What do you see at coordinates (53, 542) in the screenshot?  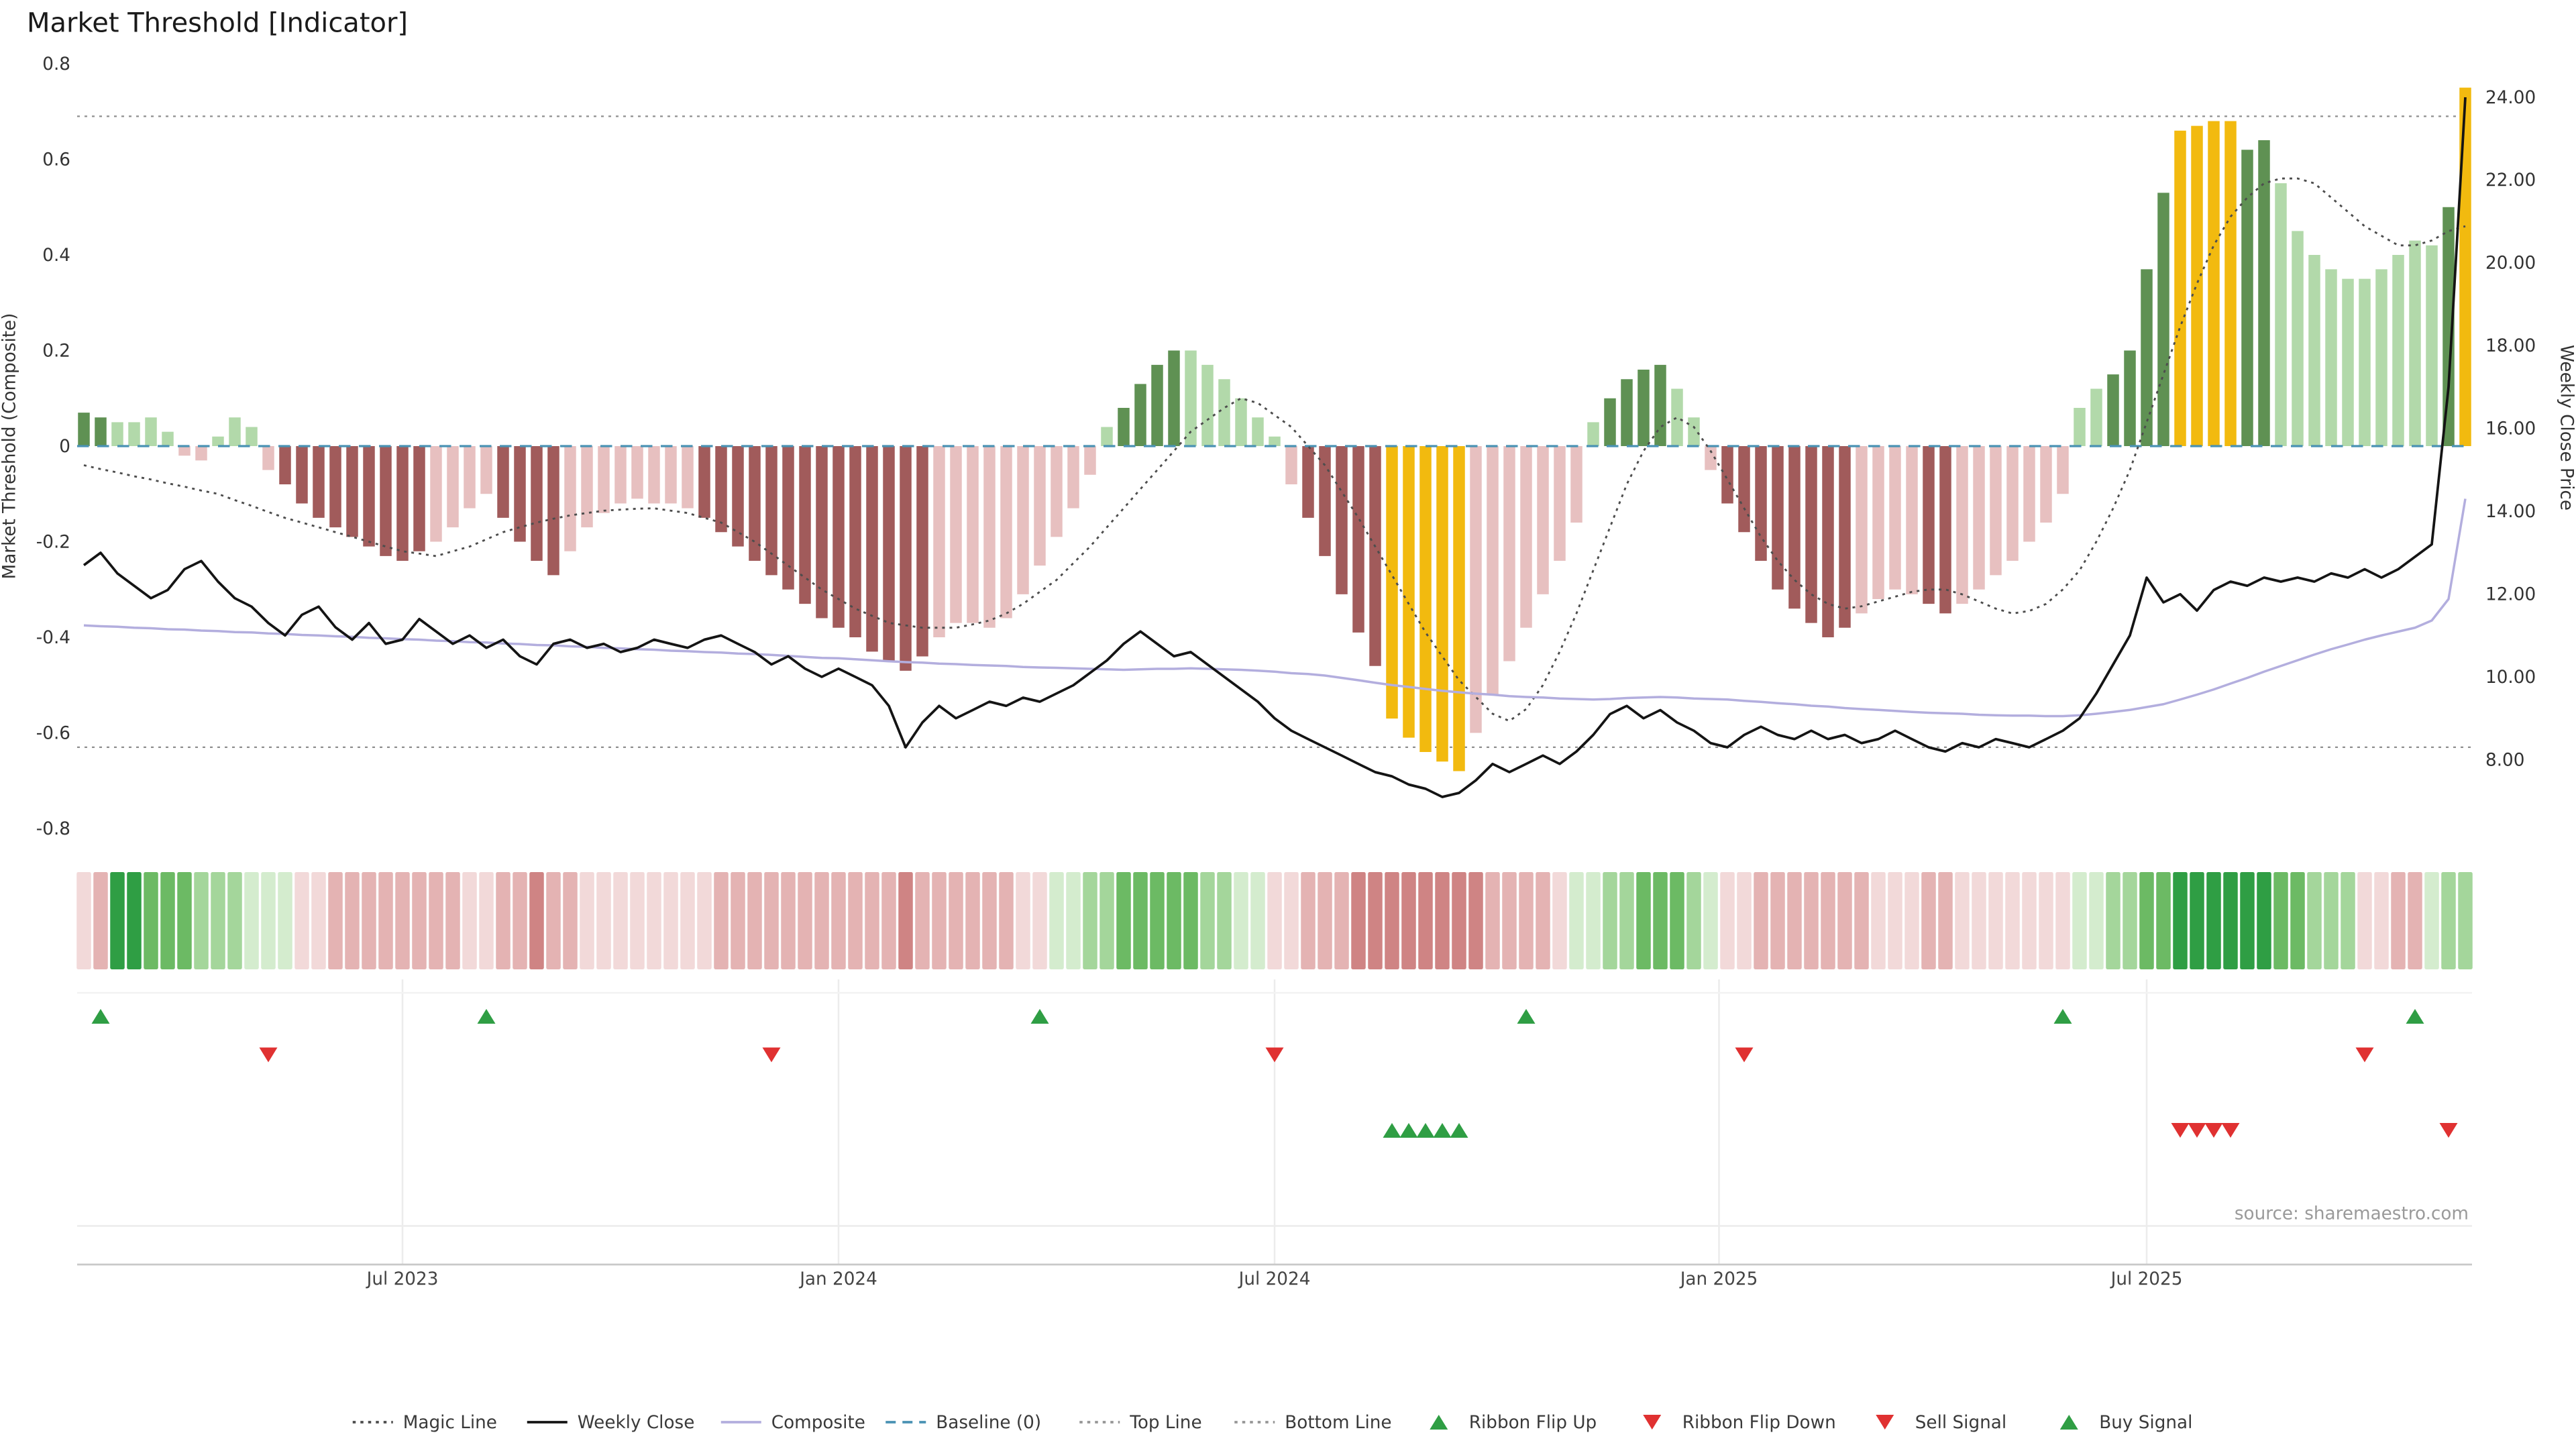 I see `y-left-tick-label: -0.2` at bounding box center [53, 542].